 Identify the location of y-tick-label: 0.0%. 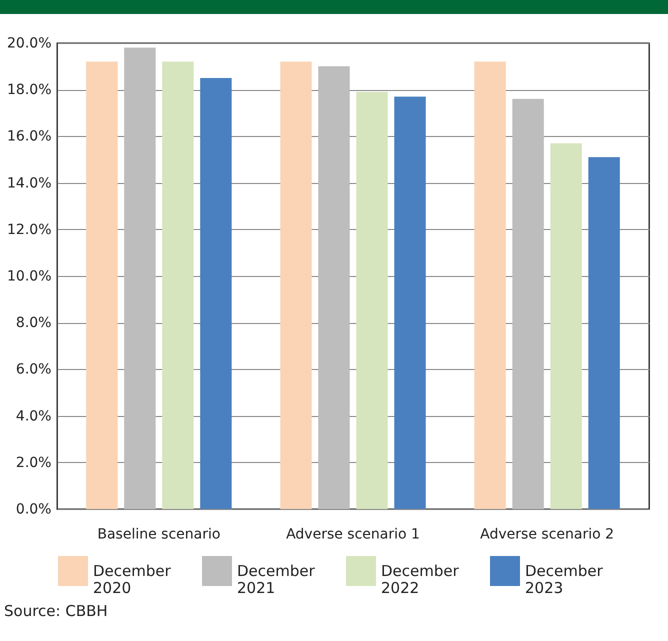
(34, 510).